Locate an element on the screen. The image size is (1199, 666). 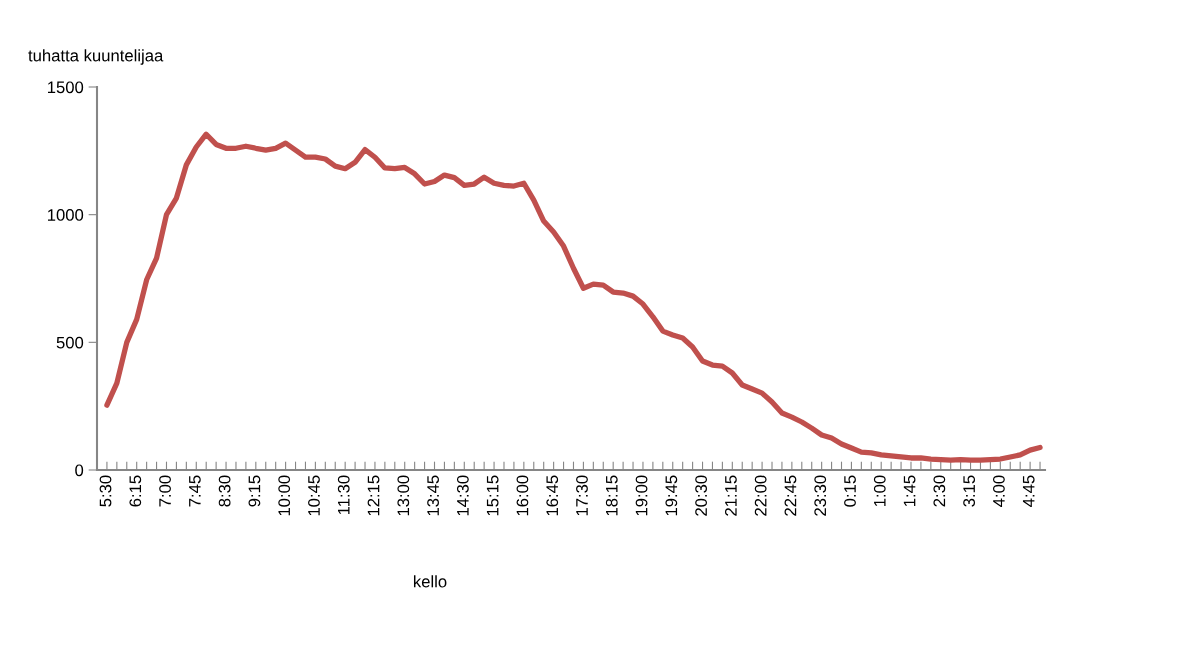
x-tick-label: 11:30 is located at coordinates (343, 495).